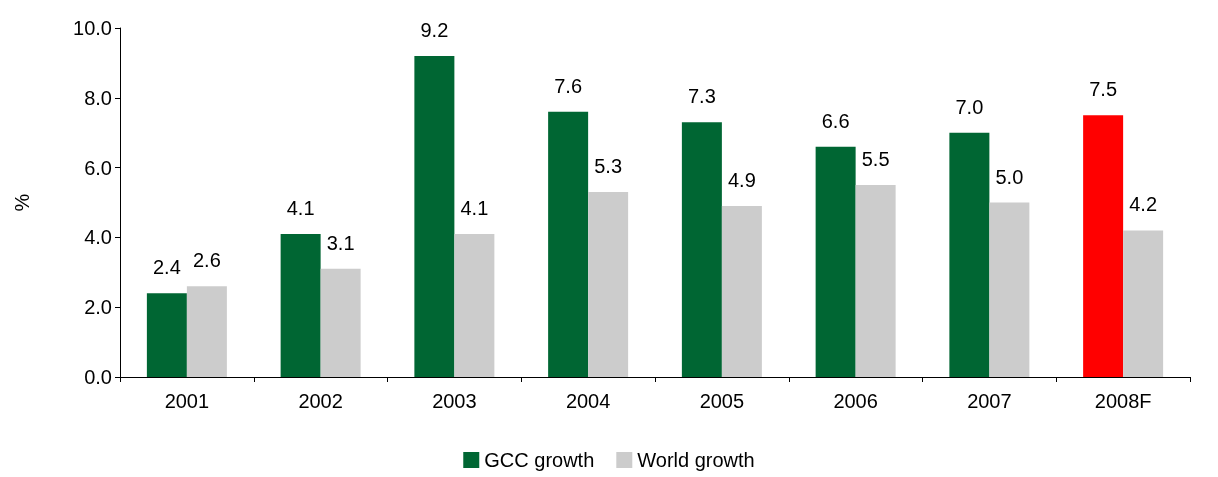 The width and height of the screenshot is (1218, 477). Describe the element at coordinates (989, 401) in the screenshot. I see `x-tick-label: 2007` at that location.